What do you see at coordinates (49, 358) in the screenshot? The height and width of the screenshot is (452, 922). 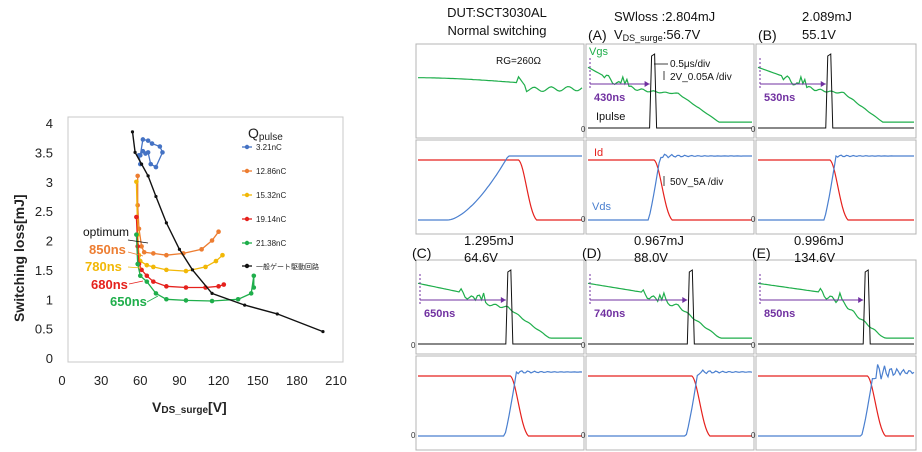 I see `y-tick-label: 0` at bounding box center [49, 358].